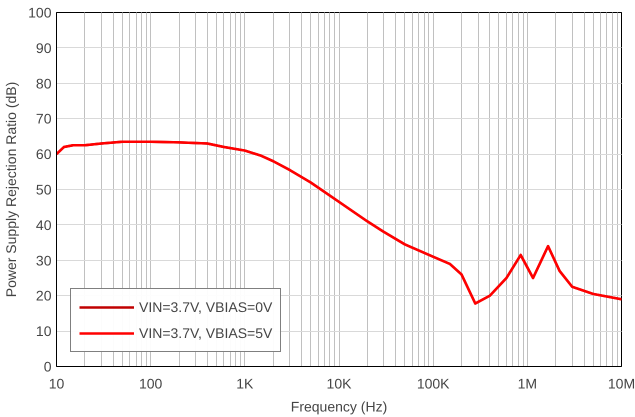 The height and width of the screenshot is (417, 635). What do you see at coordinates (433, 384) in the screenshot?
I see `x-tick-label: 100K` at bounding box center [433, 384].